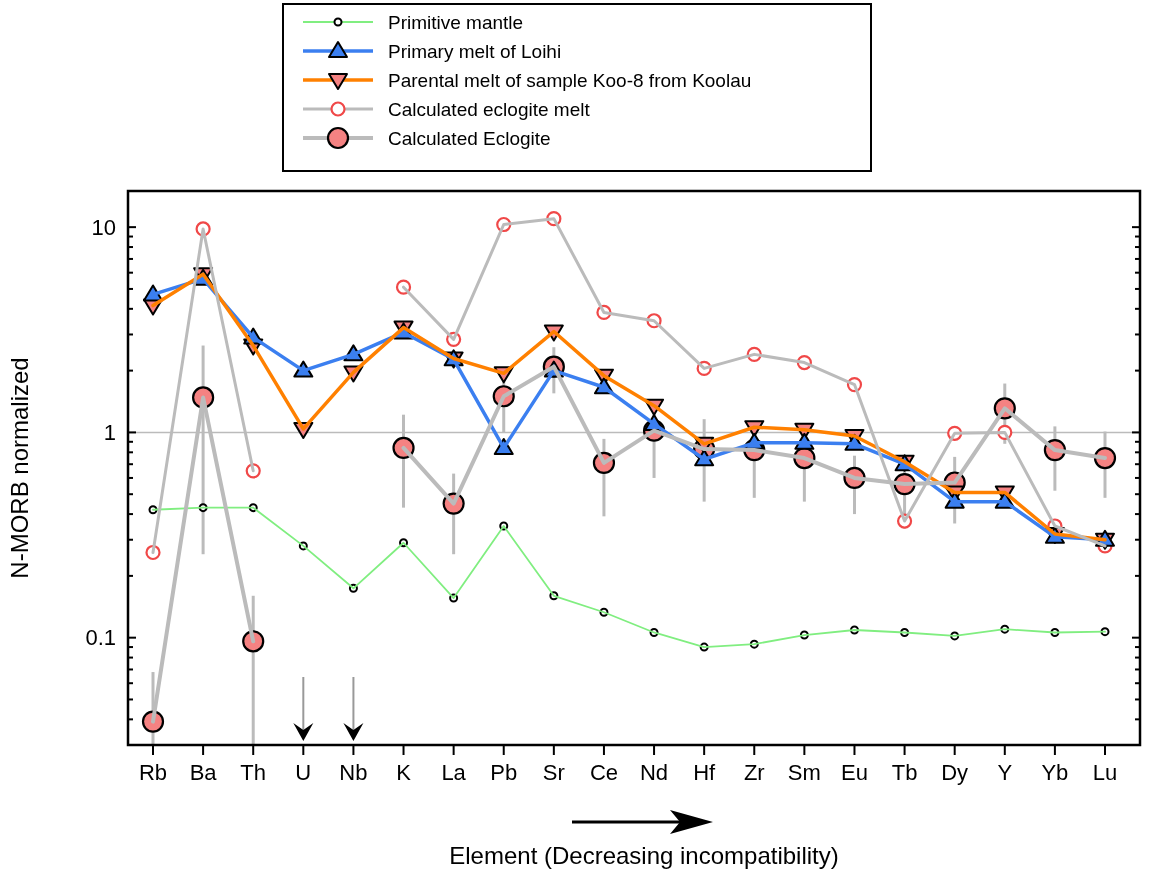 This screenshot has height=879, width=1155. I want to click on legend-label: Primary melt of Loihi, so click(475, 51).